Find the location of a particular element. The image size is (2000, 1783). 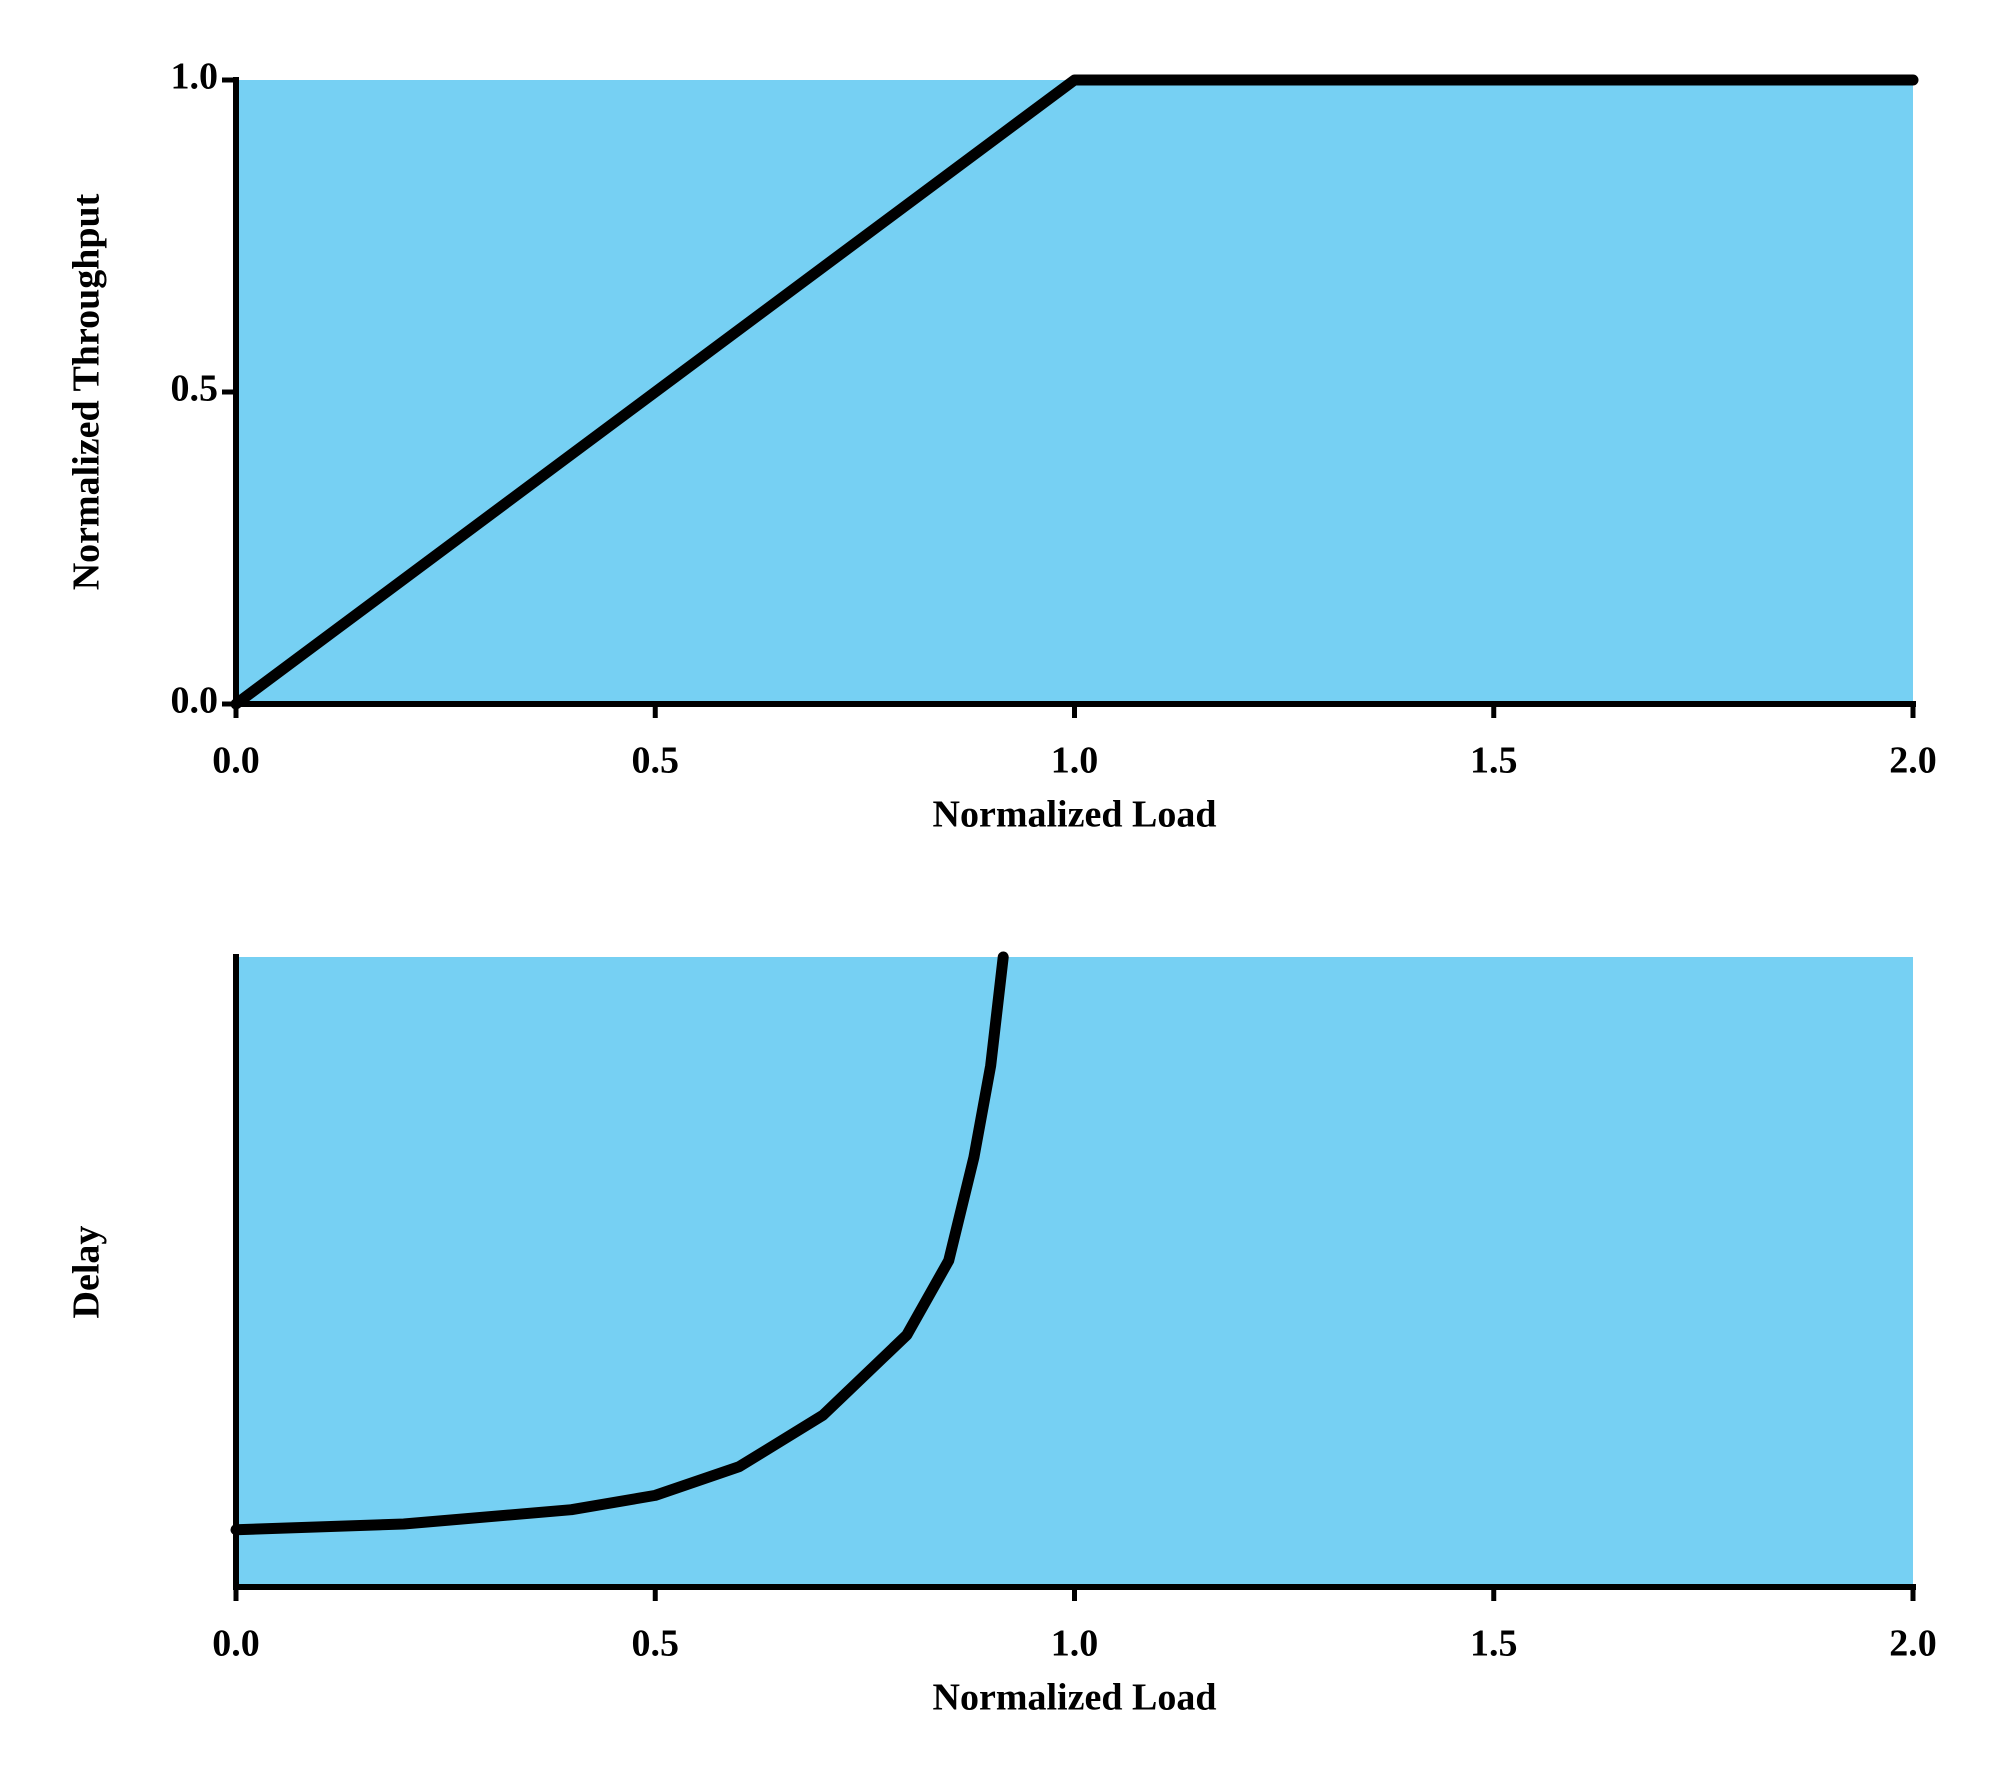

y-tick-label: 0.0 is located at coordinates (195, 701).